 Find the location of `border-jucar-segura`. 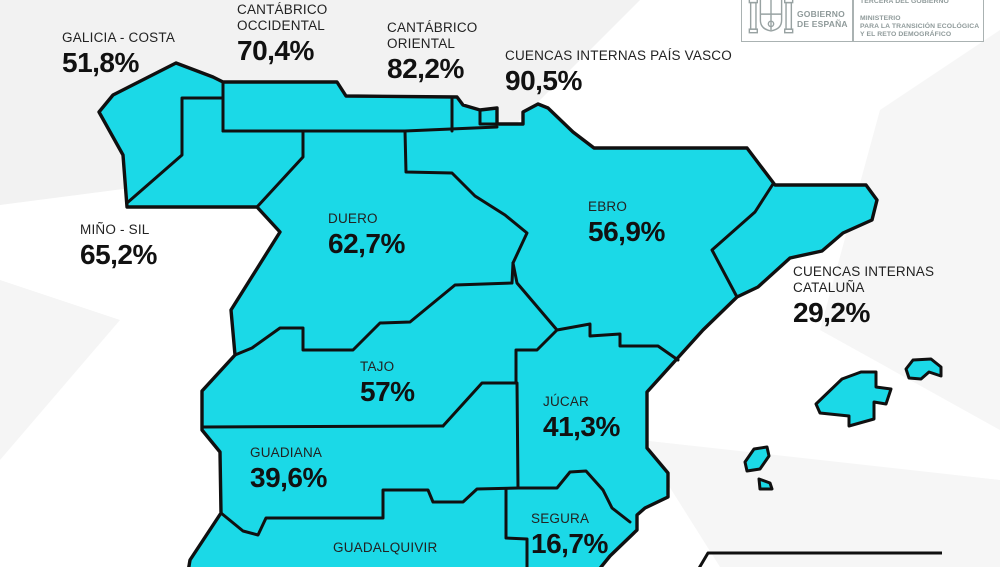

border-jucar-segura is located at coordinates (574, 496).